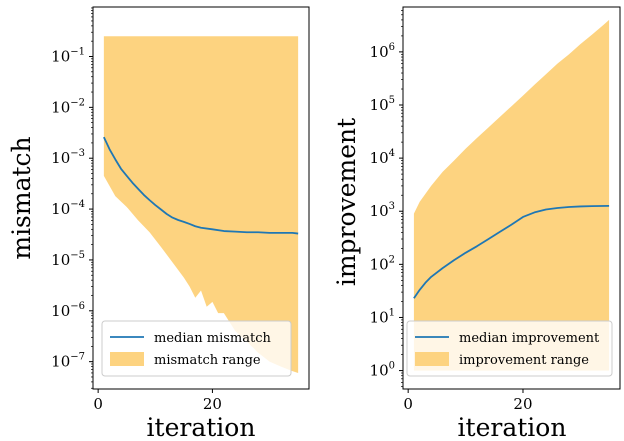 This screenshot has height=441, width=624. I want to click on mismatch-x-tick-label: 20, so click(212, 404).